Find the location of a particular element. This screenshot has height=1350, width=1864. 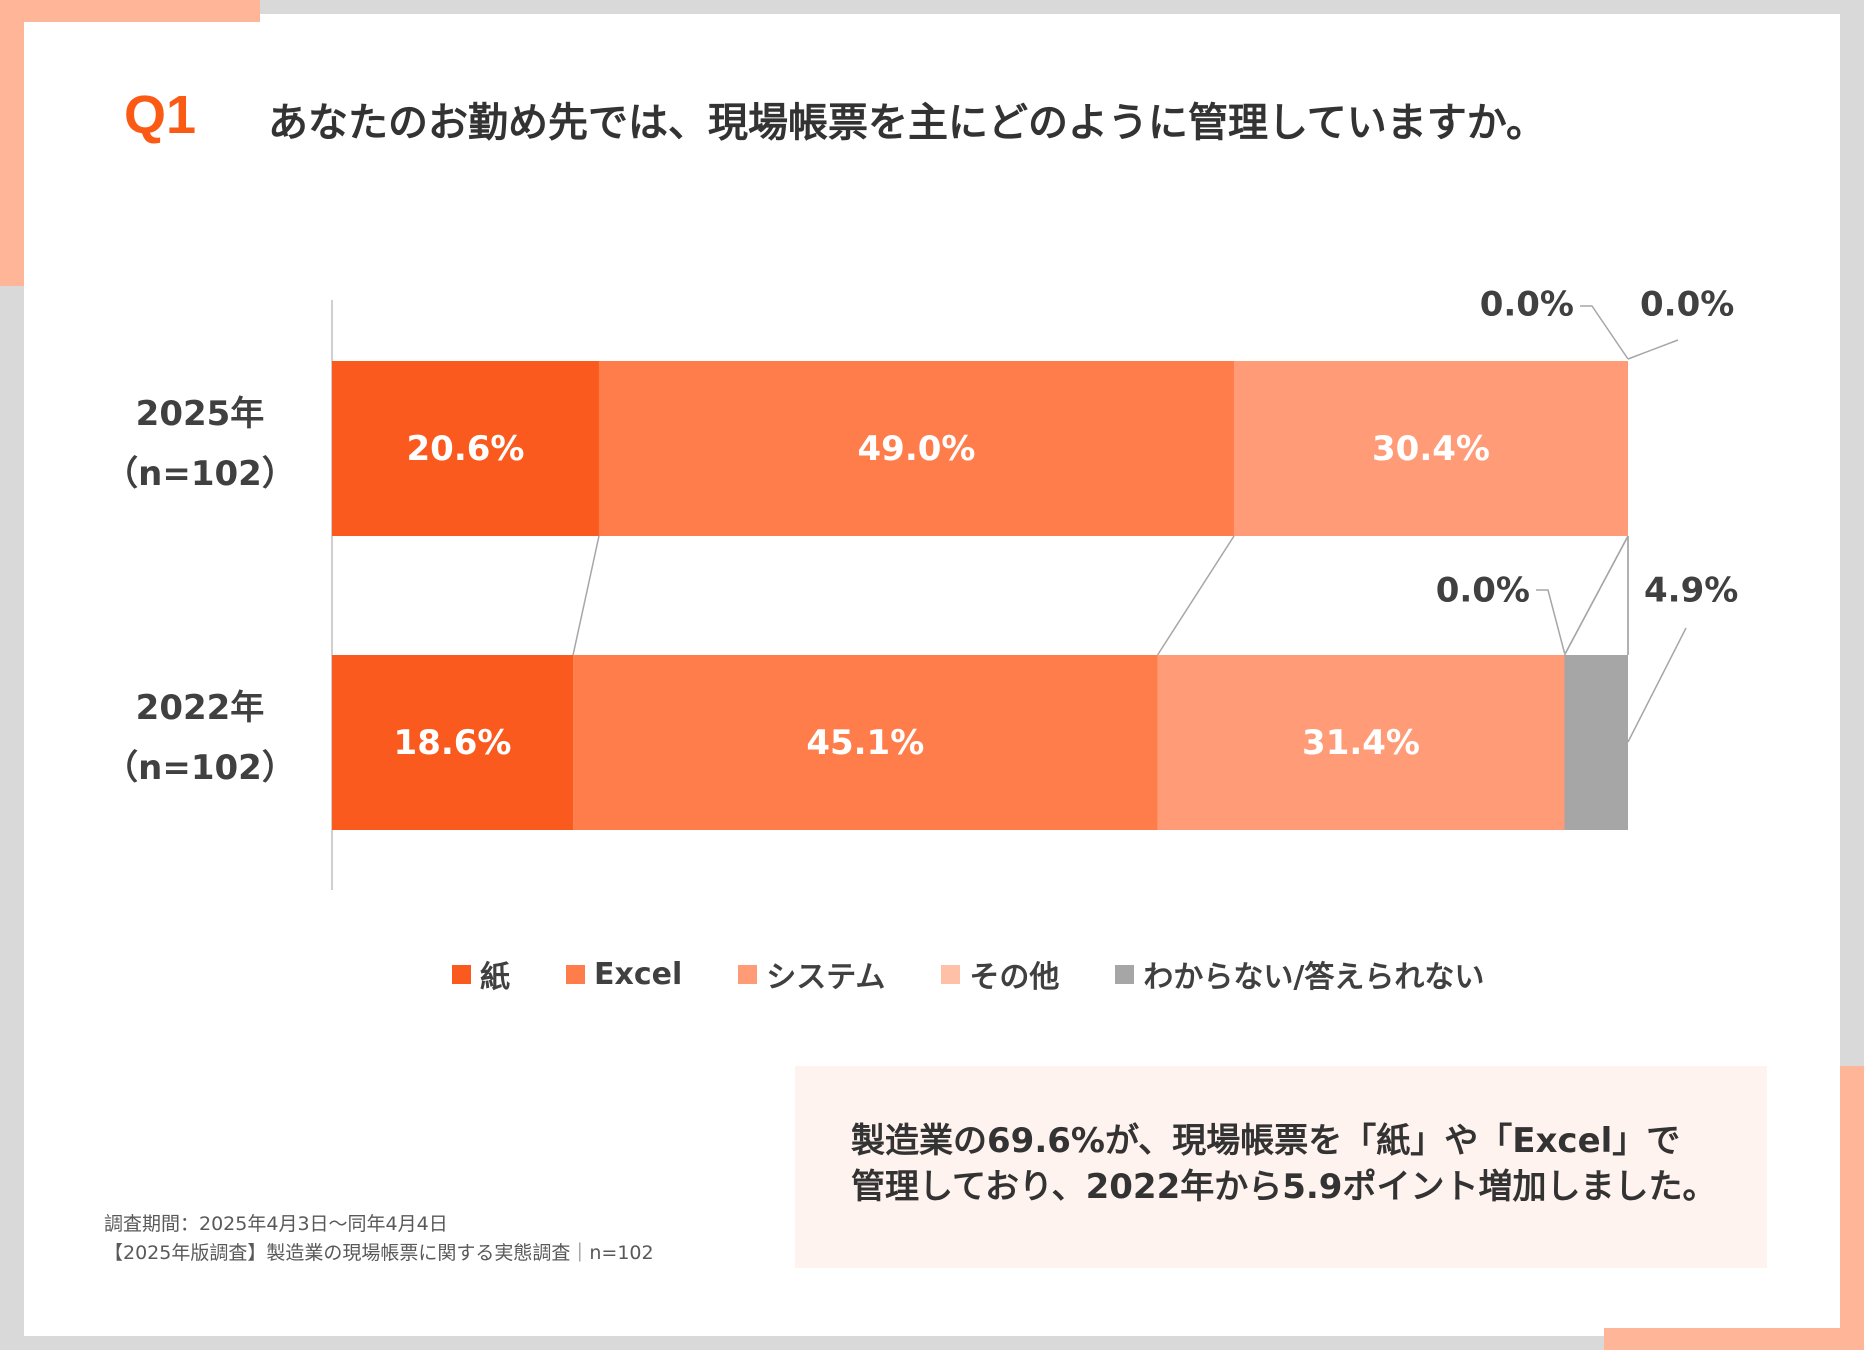

summary-line-2: 管理しており、2022年から5.9ポイント増加しました。 is located at coordinates (1284, 1187).